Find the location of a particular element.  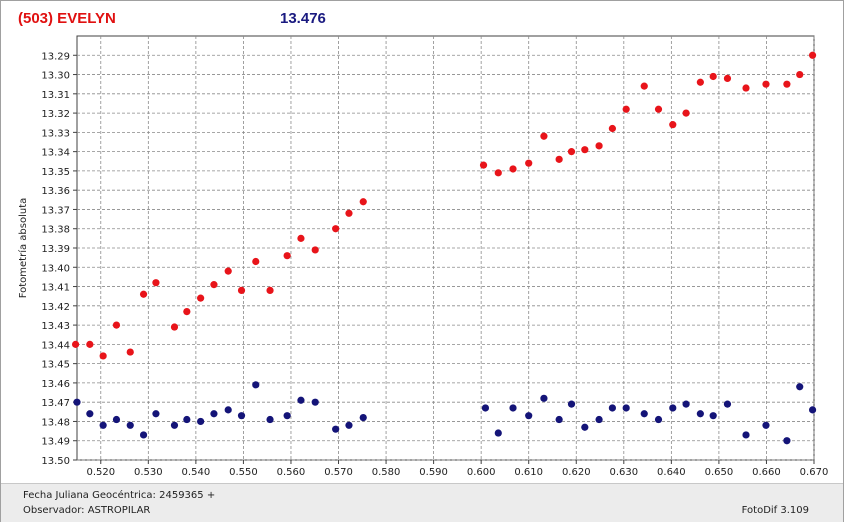

x-tick-label: 0.650 is located at coordinates (719, 472).